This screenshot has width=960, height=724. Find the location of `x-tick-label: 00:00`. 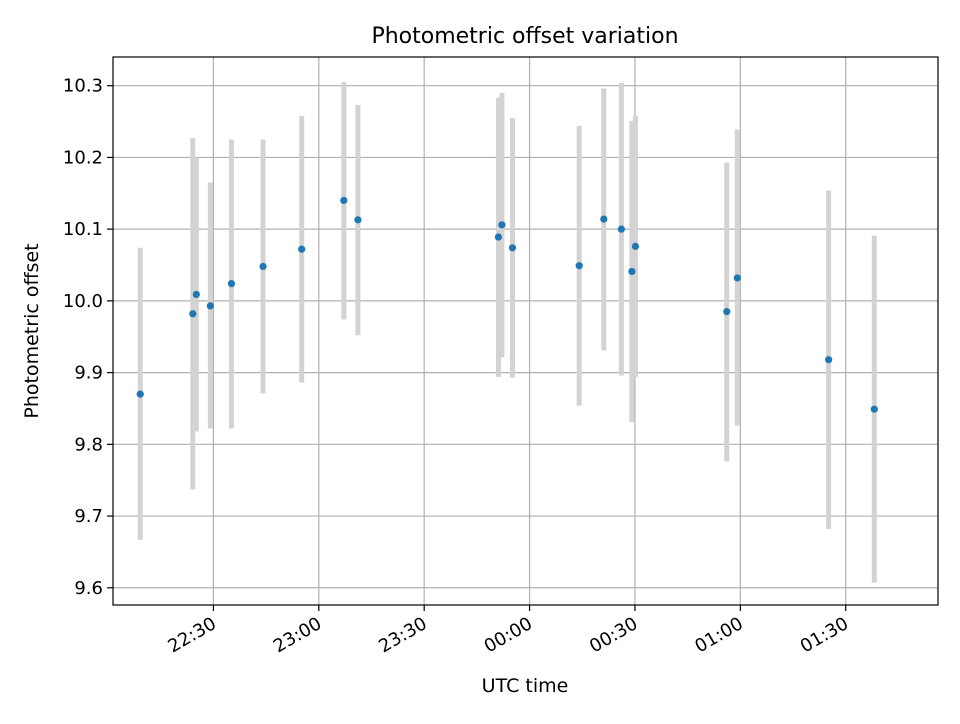

x-tick-label: 00:00 is located at coordinates (508, 635).